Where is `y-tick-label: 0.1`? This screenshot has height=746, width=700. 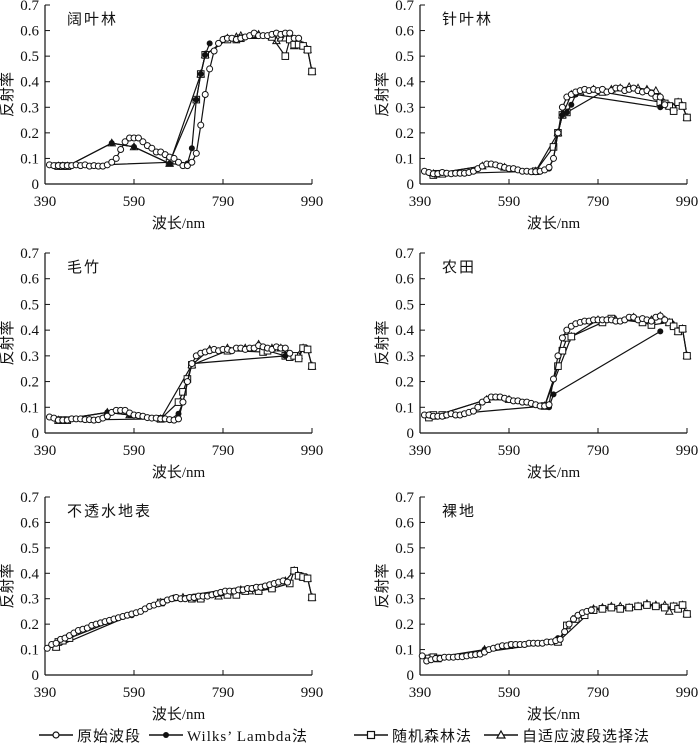 y-tick-label: 0.1 is located at coordinates (404, 408).